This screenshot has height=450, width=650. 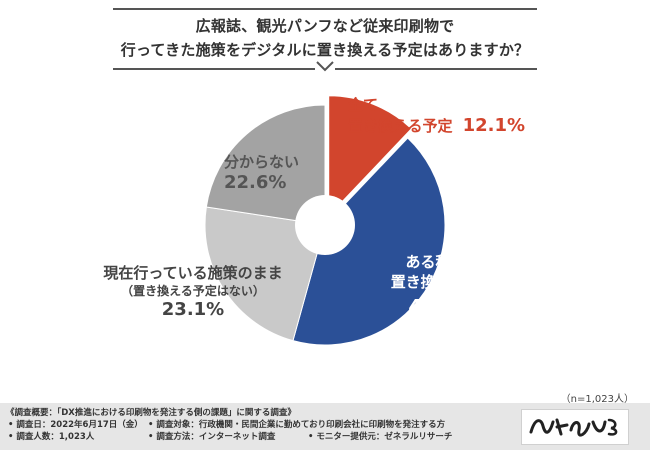 I want to click on label-all-replace-pct: 12.1%, so click(x=494, y=125).